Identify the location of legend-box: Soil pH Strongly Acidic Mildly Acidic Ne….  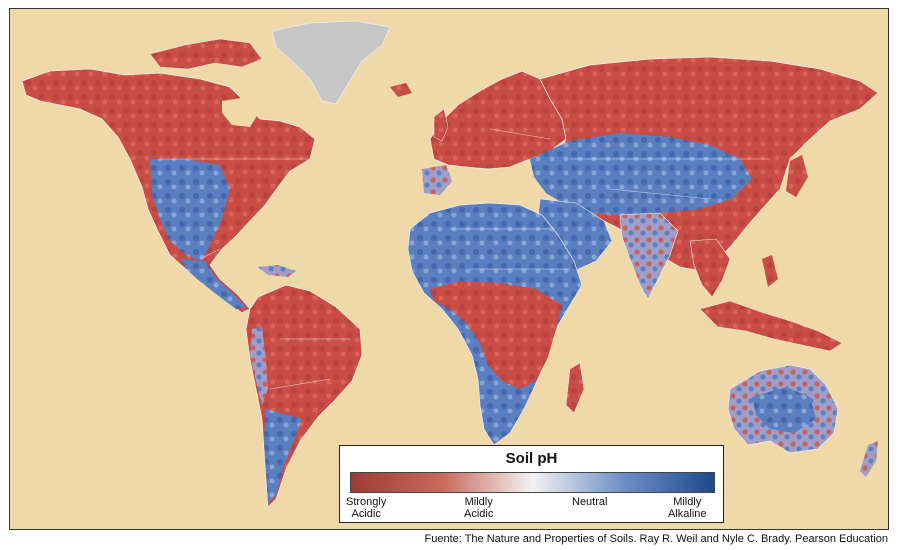
(531, 484).